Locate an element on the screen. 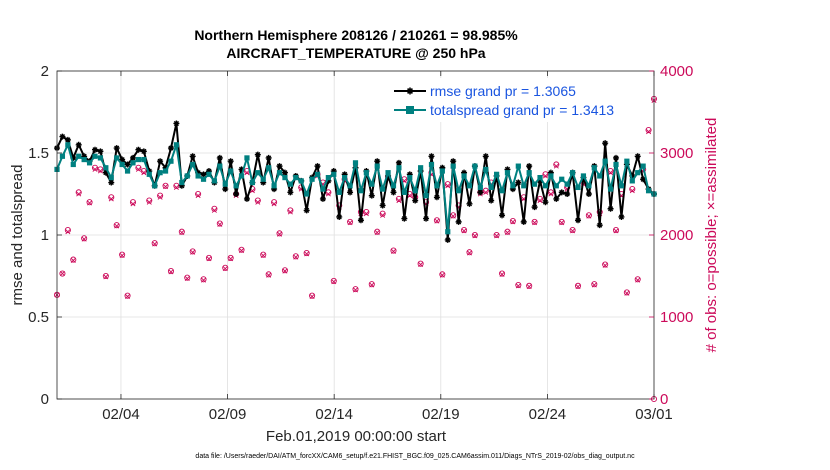 The image size is (830, 470). y-tick-label-left: 2 is located at coordinates (45, 71).